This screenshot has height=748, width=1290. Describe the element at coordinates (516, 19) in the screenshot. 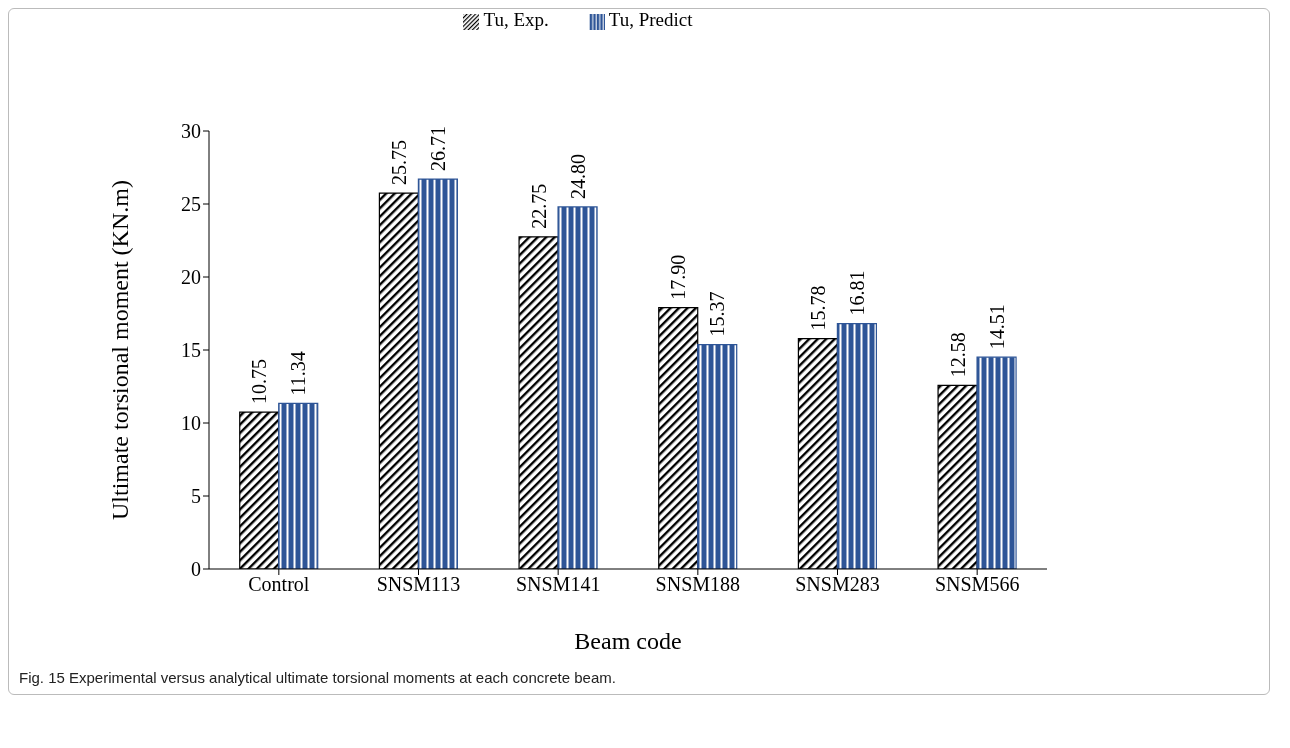

I see `legend-label: Tu, Exp.` at that location.